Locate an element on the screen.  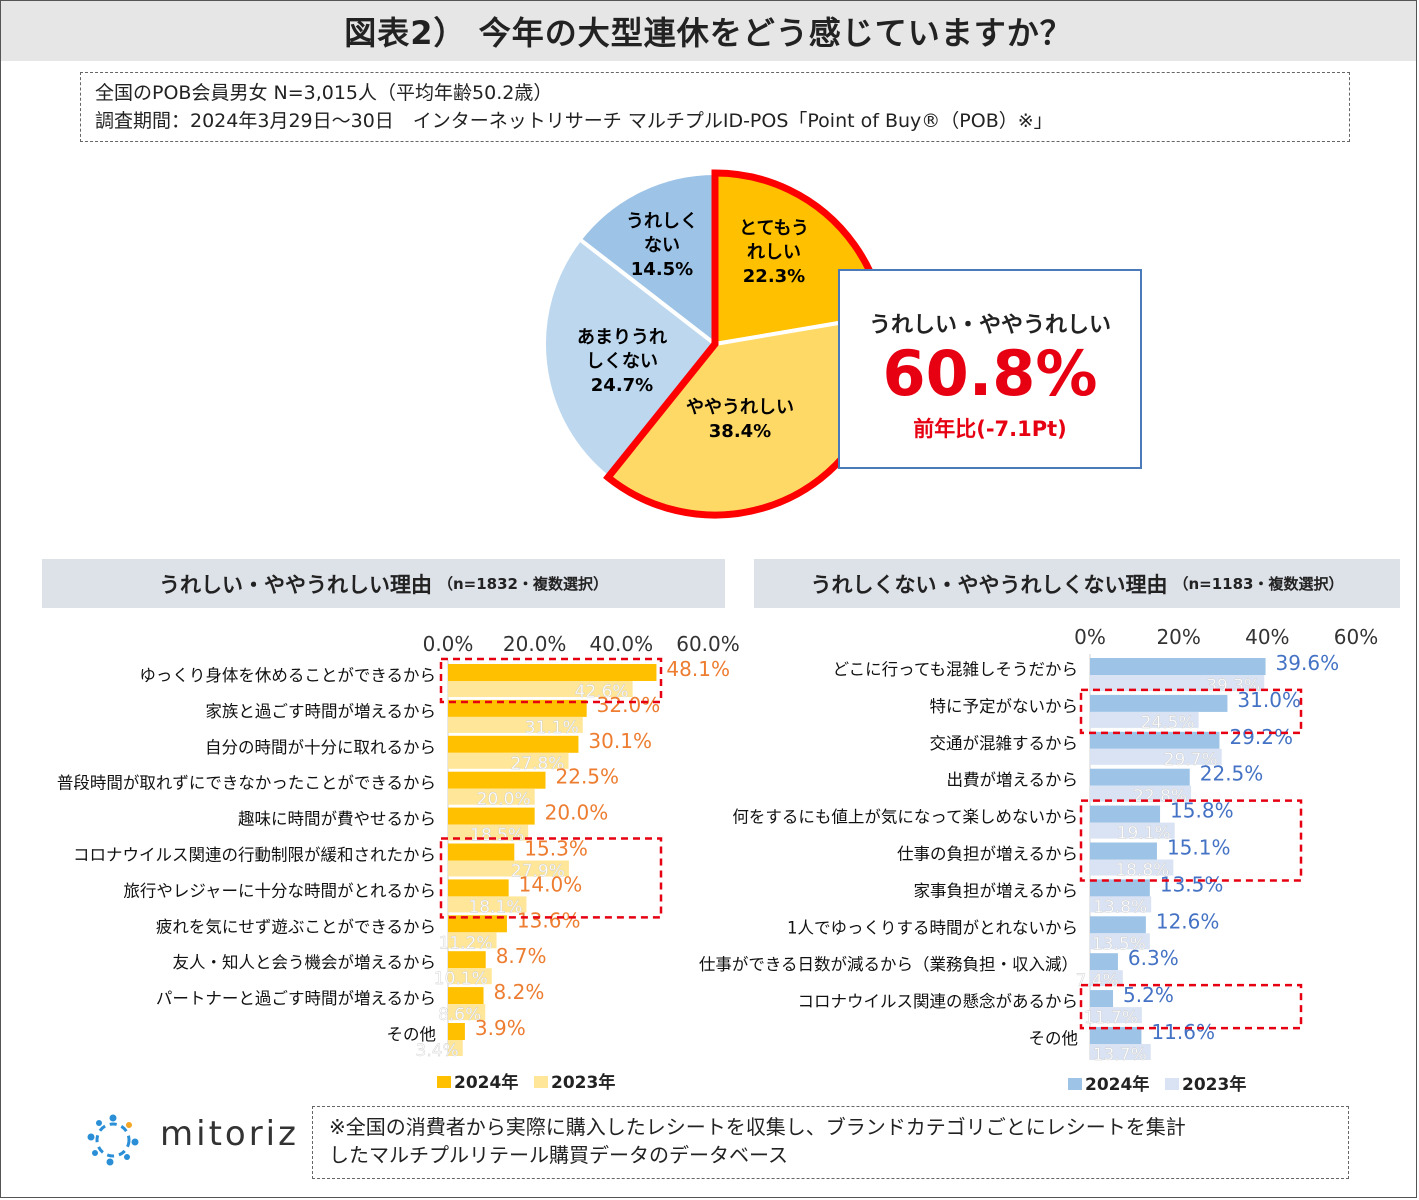
summary-callout: うれしい・ややうれしい 60.8% 前年比(-7.1Pt) is located at coordinates (990, 369).